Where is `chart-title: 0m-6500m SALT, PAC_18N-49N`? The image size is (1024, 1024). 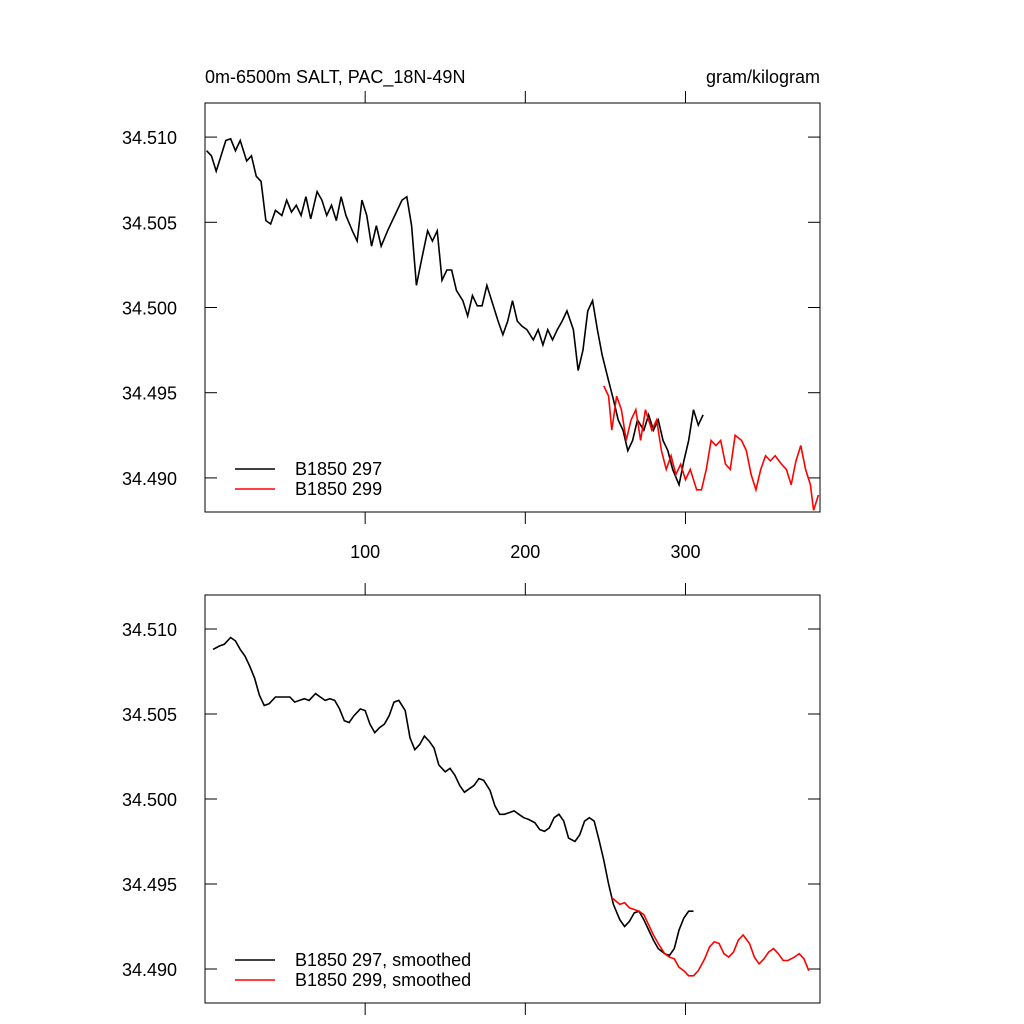 chart-title: 0m-6500m SALT, PAC_18N-49N is located at coordinates (335, 77).